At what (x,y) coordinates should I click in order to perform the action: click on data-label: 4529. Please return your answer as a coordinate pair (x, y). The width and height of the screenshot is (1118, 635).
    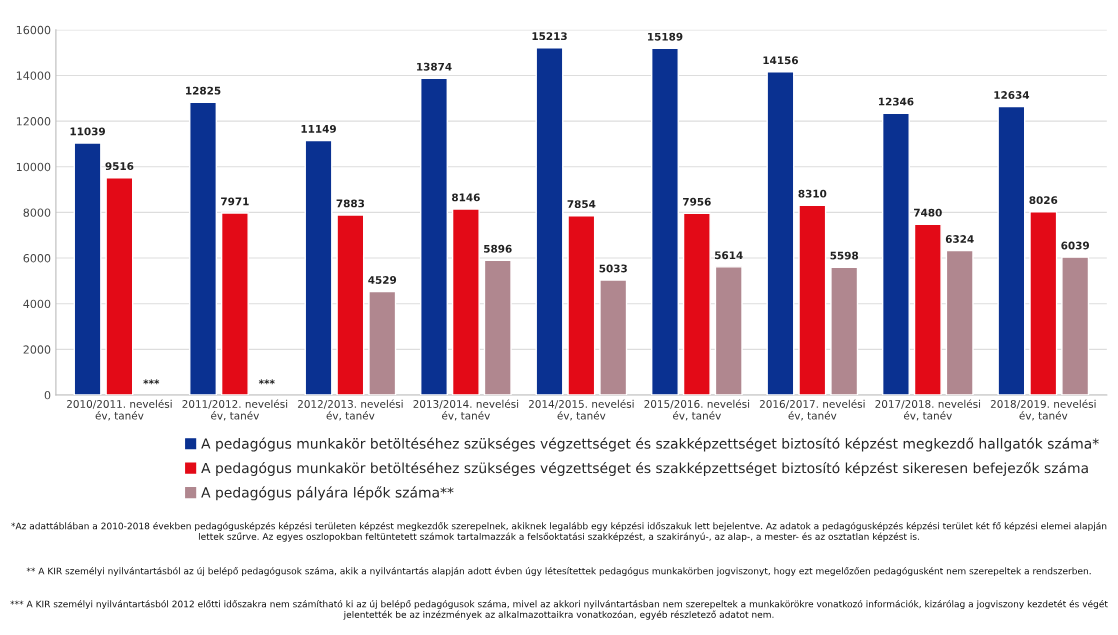
    Looking at the image, I should click on (382, 280).